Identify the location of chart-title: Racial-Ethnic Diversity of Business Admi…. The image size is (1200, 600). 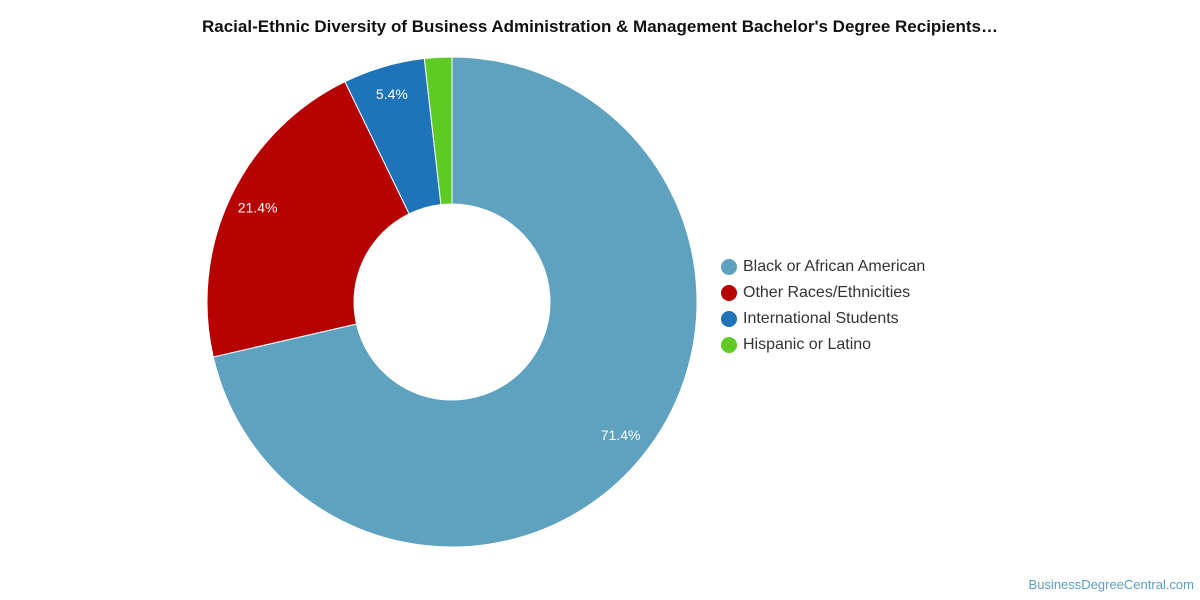
(599, 26).